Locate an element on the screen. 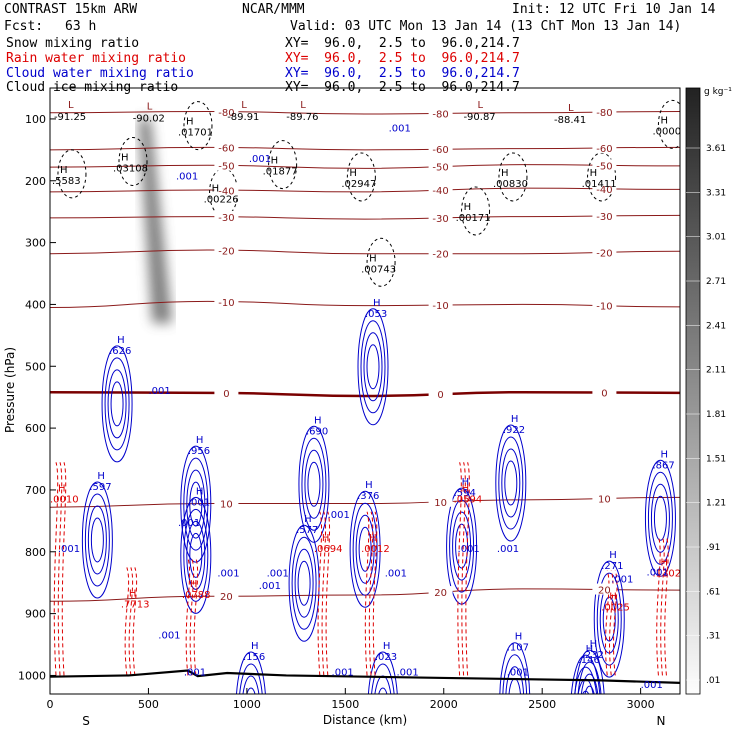 This screenshot has width=740, height=740. legend-cloudwater-name: Cloud water mixing ratio is located at coordinates (100, 73).